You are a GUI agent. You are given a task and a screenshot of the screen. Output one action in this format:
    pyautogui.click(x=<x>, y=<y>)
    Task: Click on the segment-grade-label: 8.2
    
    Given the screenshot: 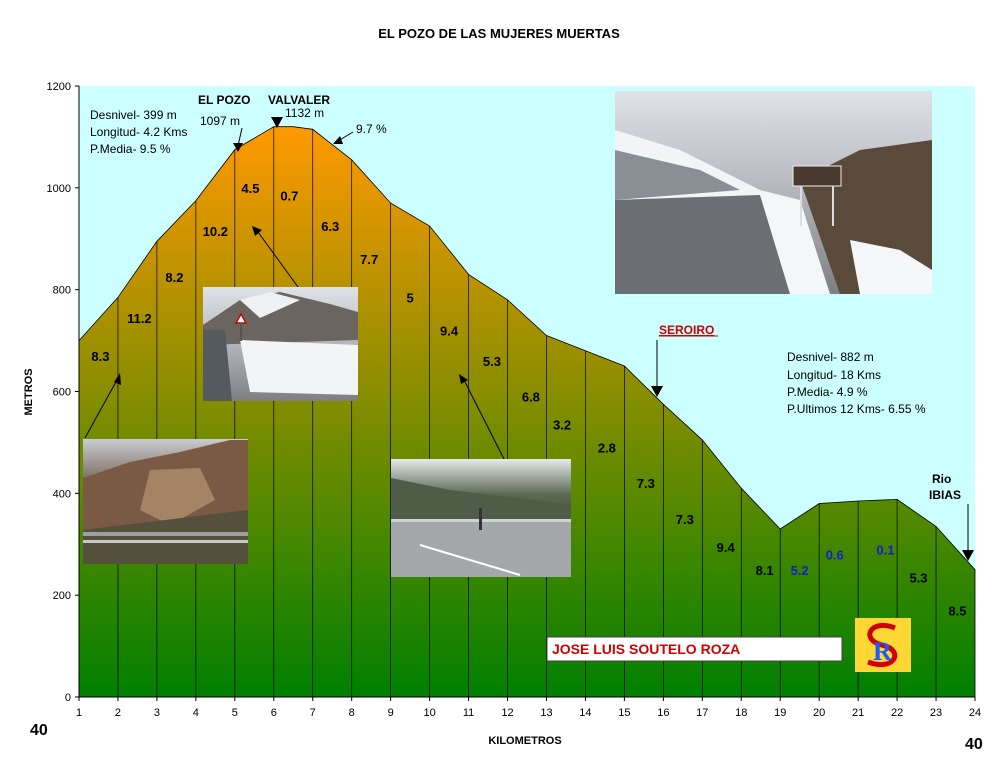 What is the action you would take?
    pyautogui.click(x=174, y=277)
    